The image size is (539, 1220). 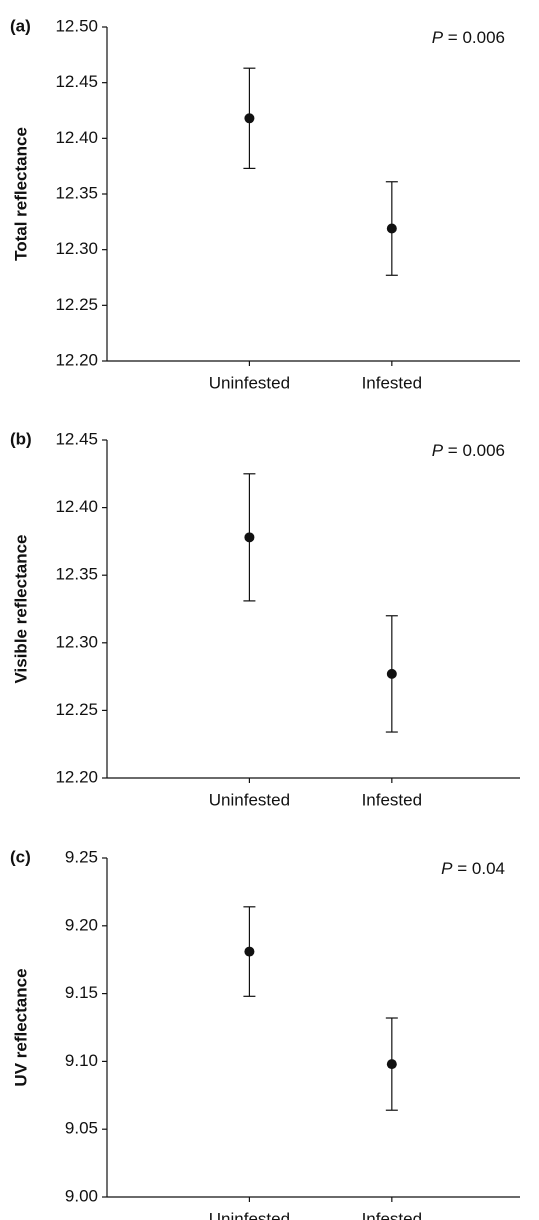 I want to click on panel-label: (c), so click(x=20, y=856).